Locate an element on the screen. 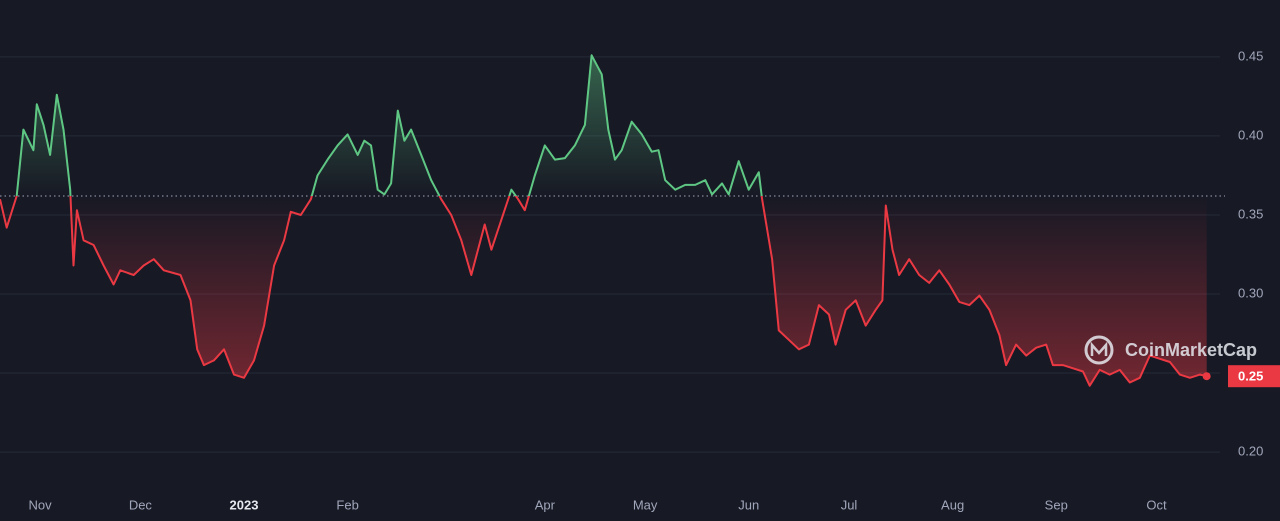 This screenshot has height=521, width=1280. x-tick-label: Jun is located at coordinates (748, 504).